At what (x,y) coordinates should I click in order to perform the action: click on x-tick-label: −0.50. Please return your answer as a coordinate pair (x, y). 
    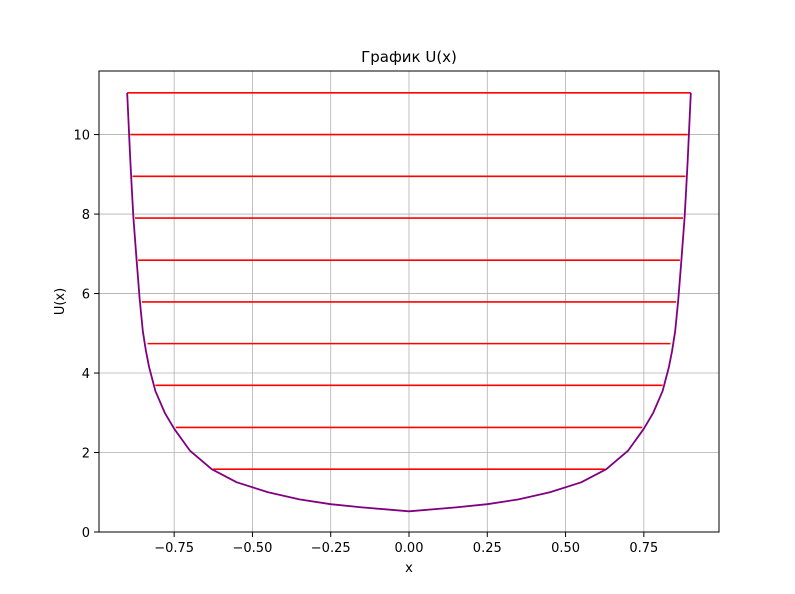
    Looking at the image, I should click on (253, 548).